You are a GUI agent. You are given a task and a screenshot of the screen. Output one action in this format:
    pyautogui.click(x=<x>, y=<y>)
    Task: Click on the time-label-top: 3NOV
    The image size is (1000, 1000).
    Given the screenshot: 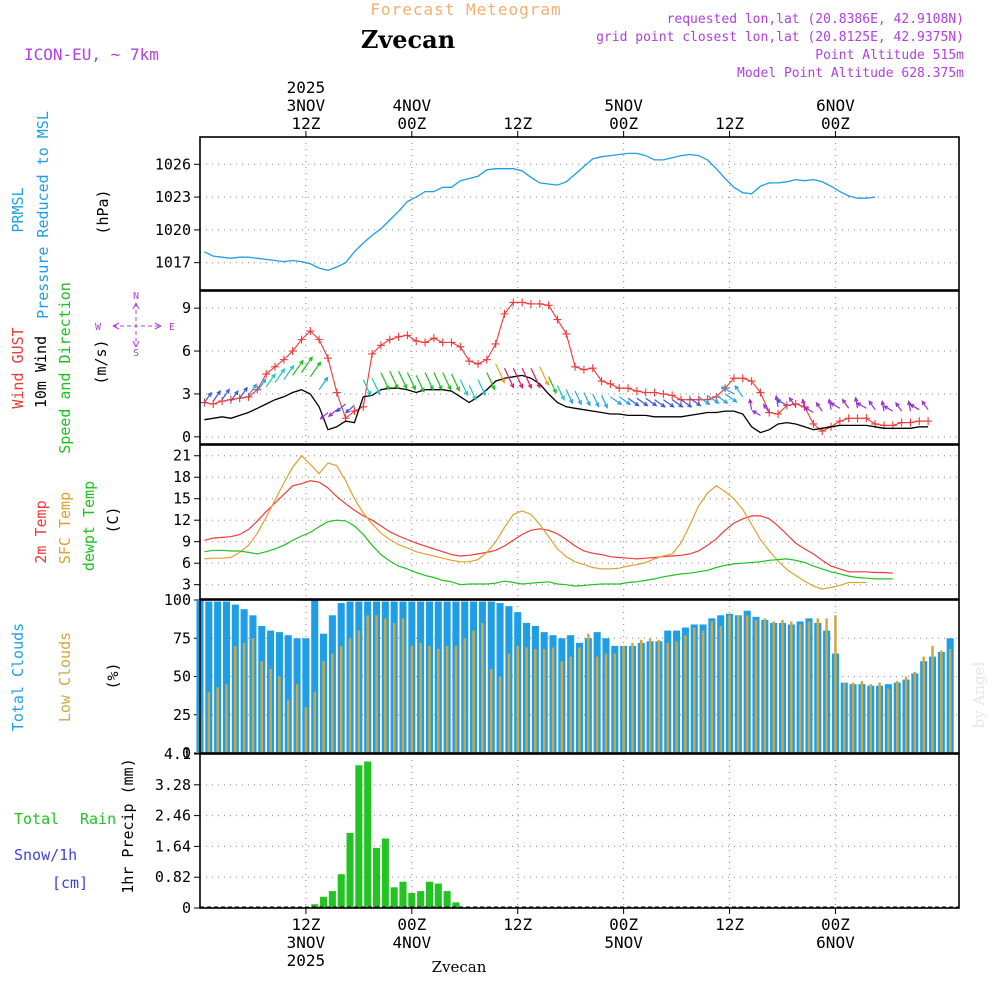 What is the action you would take?
    pyautogui.click(x=306, y=105)
    